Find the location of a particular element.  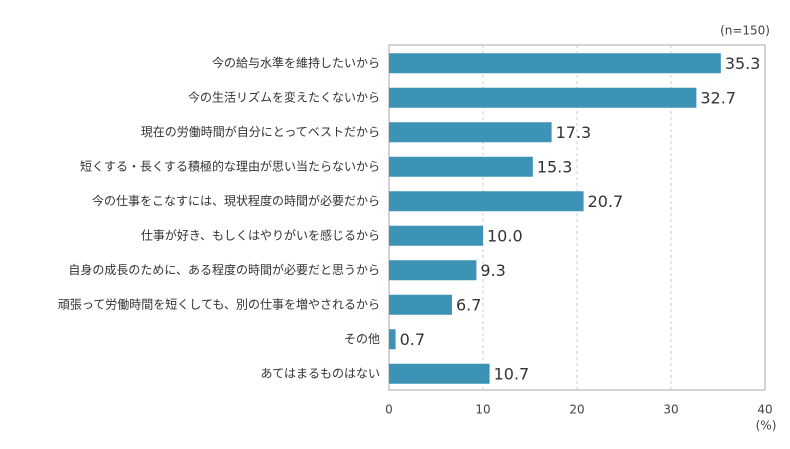

x-axis-label: (%) is located at coordinates (766, 426).